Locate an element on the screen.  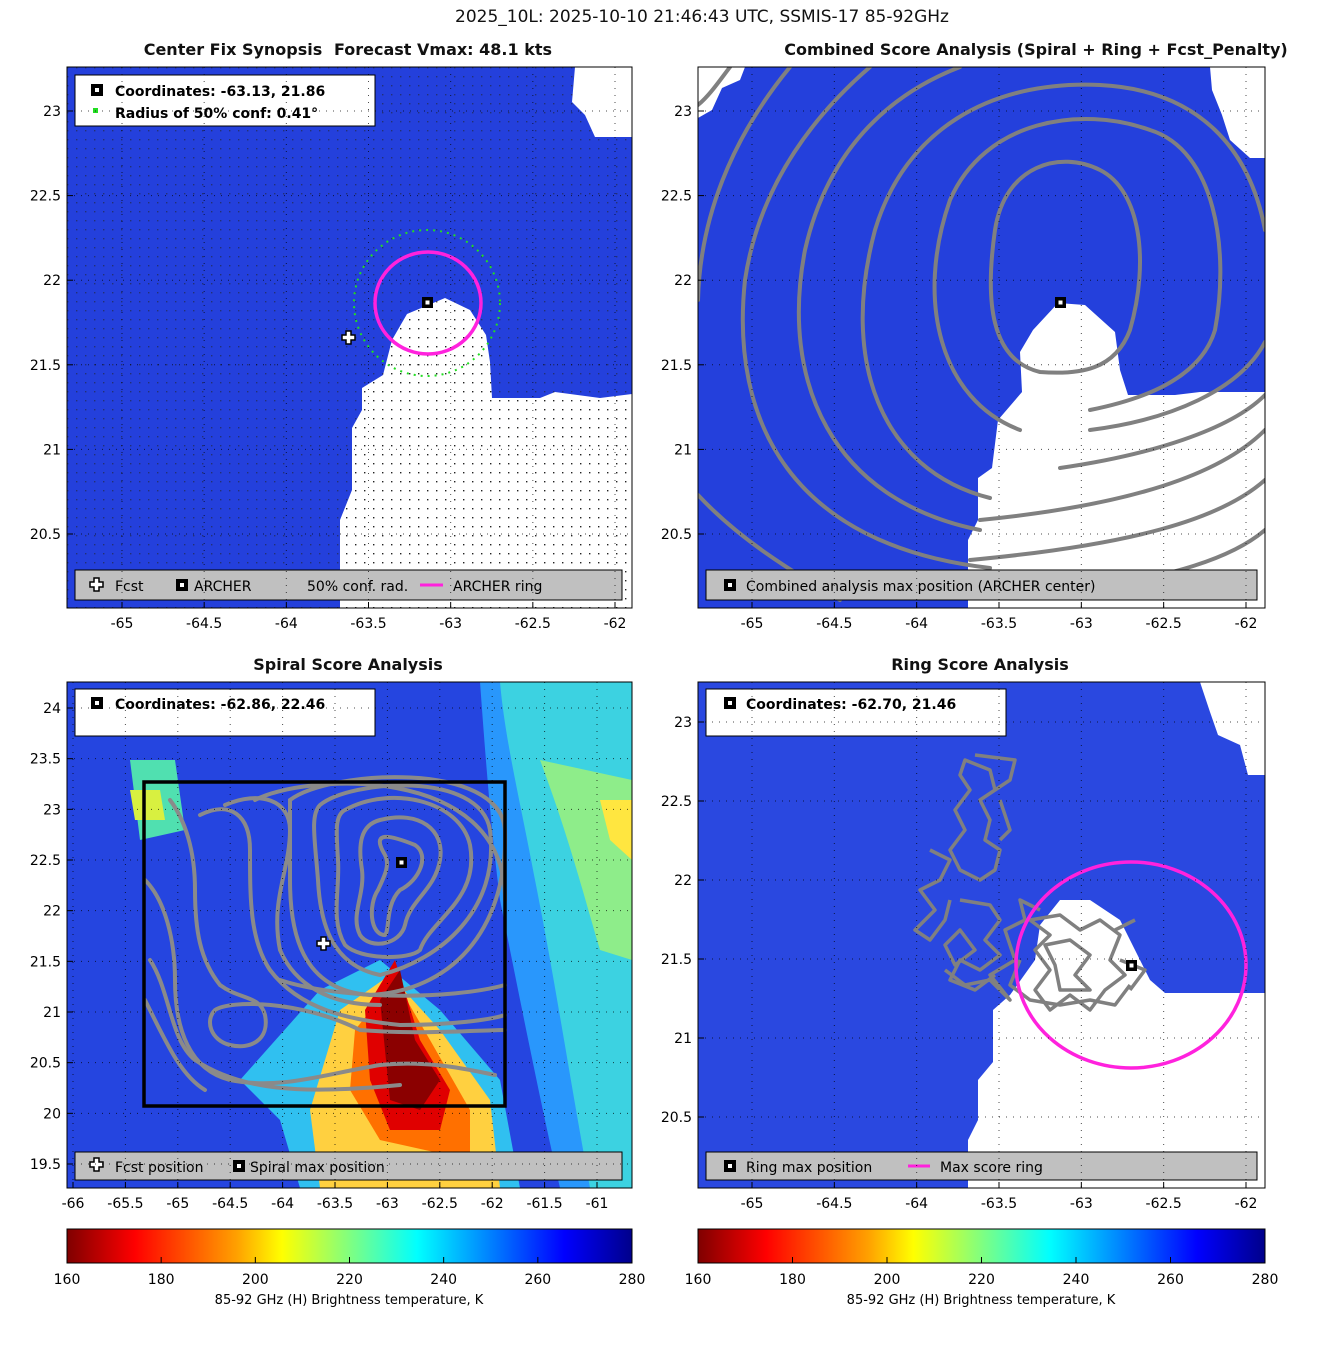
colorbar-tick-label: 260 is located at coordinates (537, 1280).